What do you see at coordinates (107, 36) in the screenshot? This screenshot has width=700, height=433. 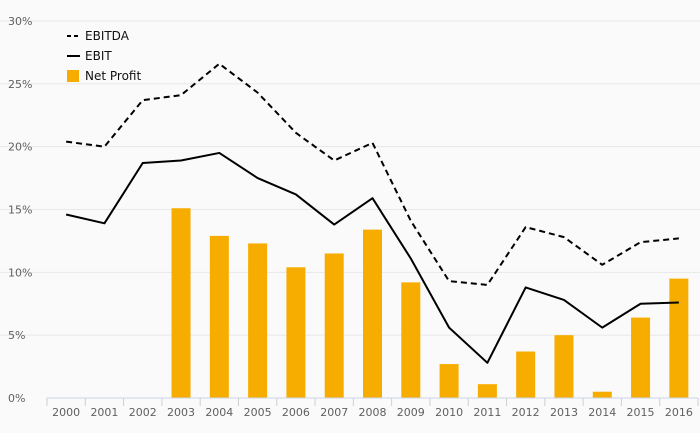 I see `legend-label: EBITDA` at bounding box center [107, 36].